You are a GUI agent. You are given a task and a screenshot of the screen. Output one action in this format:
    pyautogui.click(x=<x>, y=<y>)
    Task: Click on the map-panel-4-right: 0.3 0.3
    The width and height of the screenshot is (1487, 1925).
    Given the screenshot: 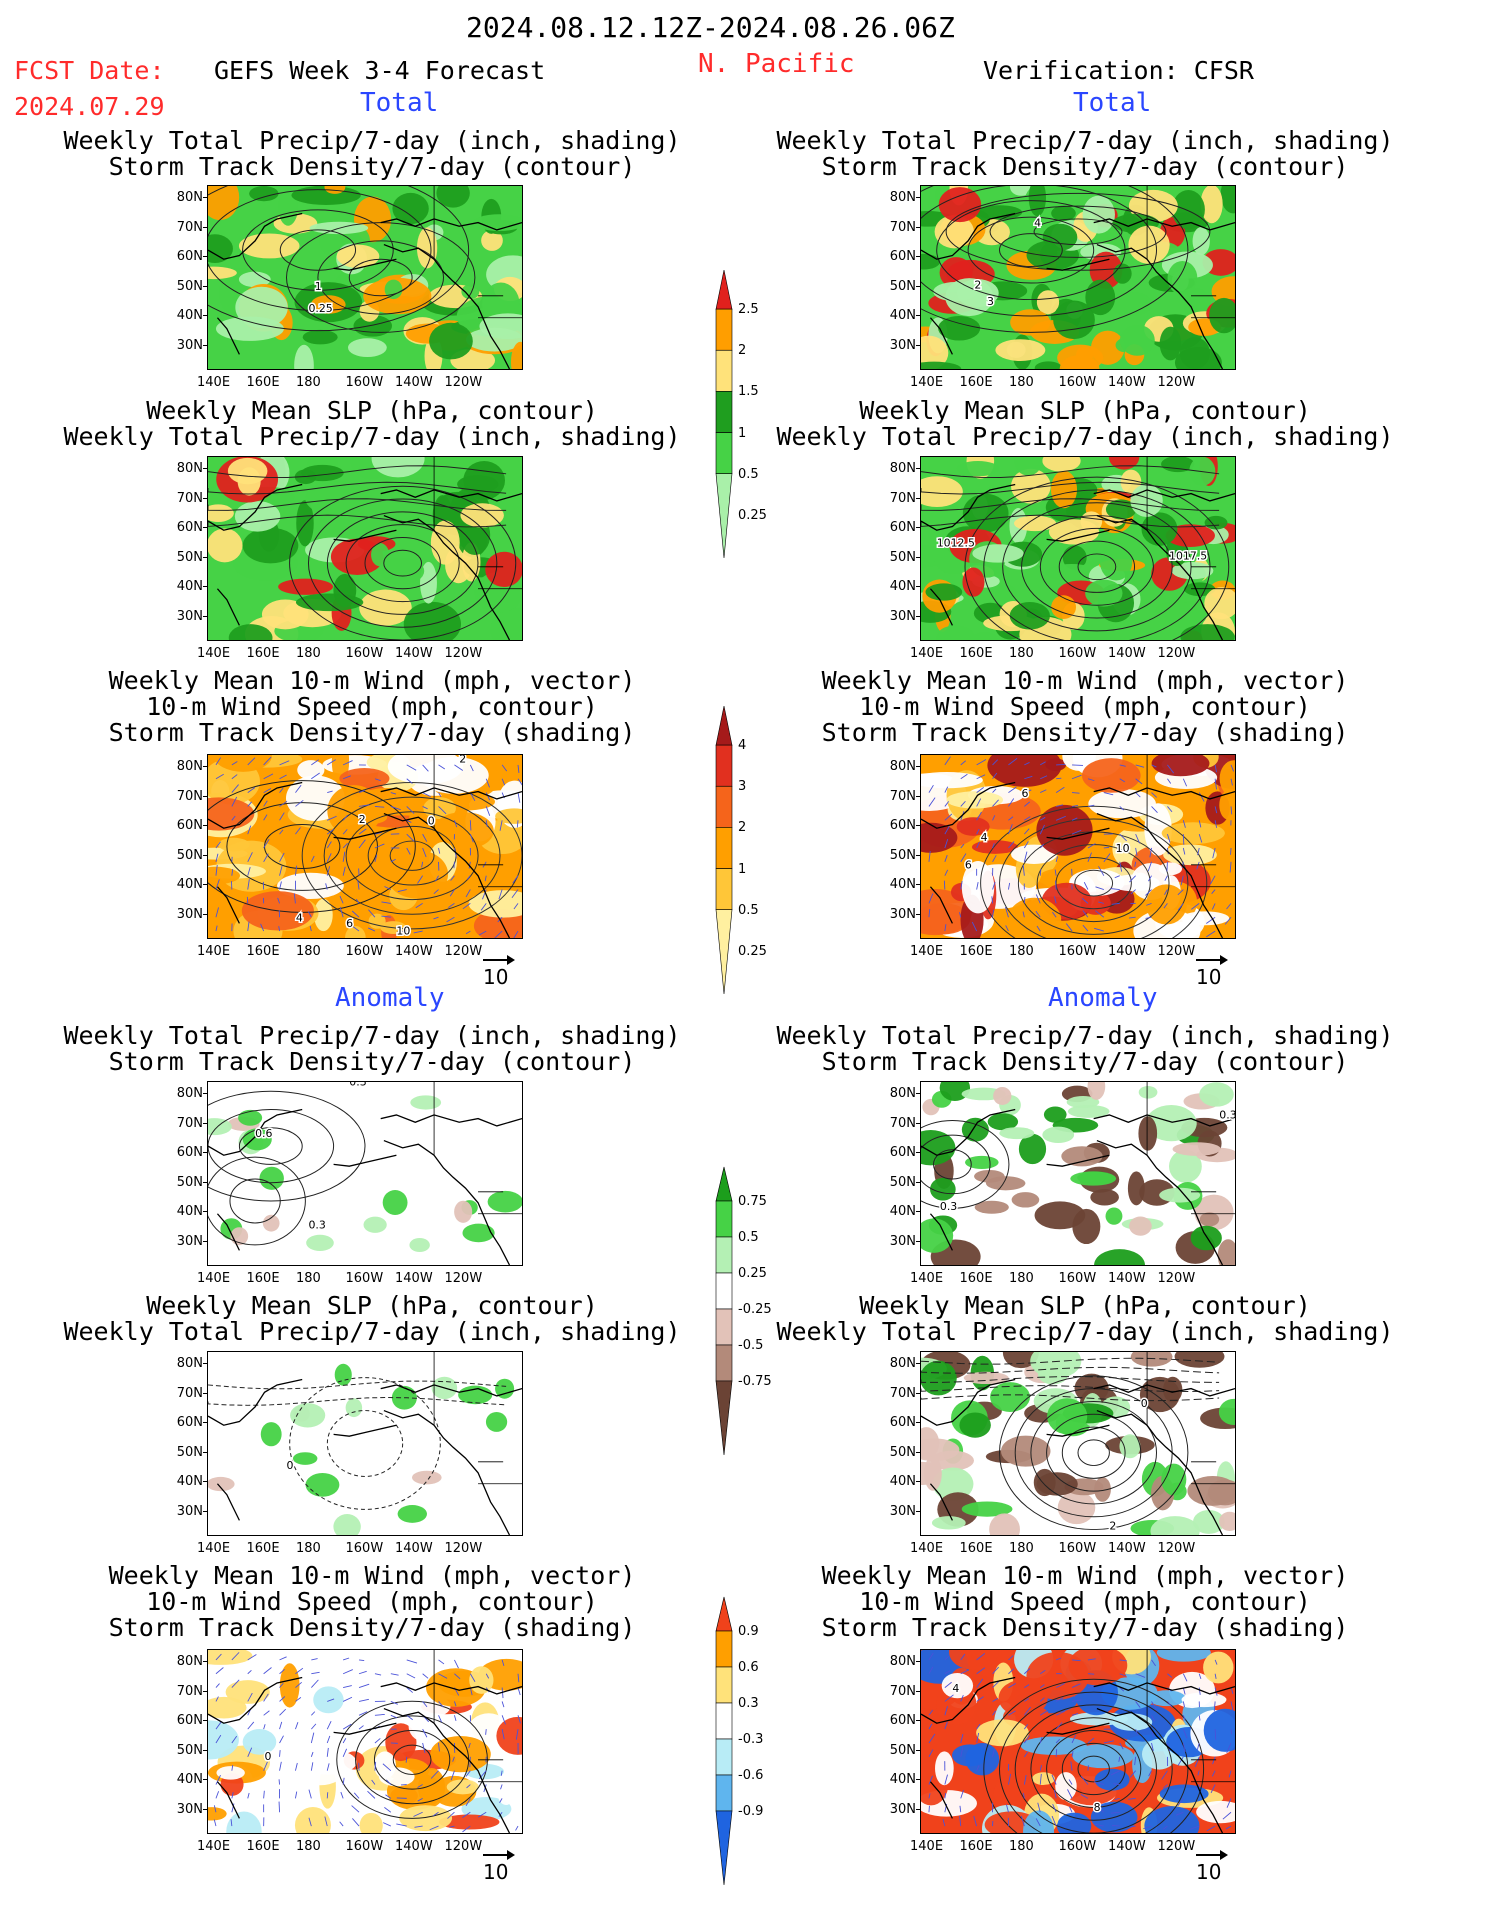 What is the action you would take?
    pyautogui.click(x=1078, y=1173)
    